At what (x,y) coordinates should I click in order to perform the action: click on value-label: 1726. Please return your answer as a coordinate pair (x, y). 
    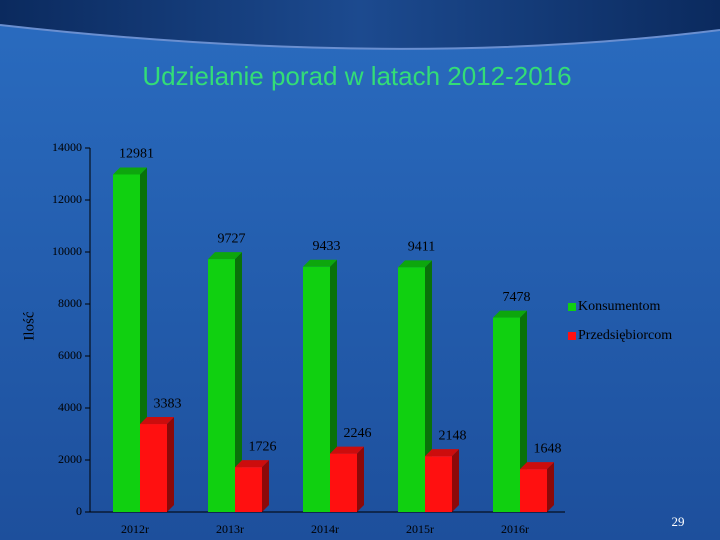
    Looking at the image, I should click on (263, 446).